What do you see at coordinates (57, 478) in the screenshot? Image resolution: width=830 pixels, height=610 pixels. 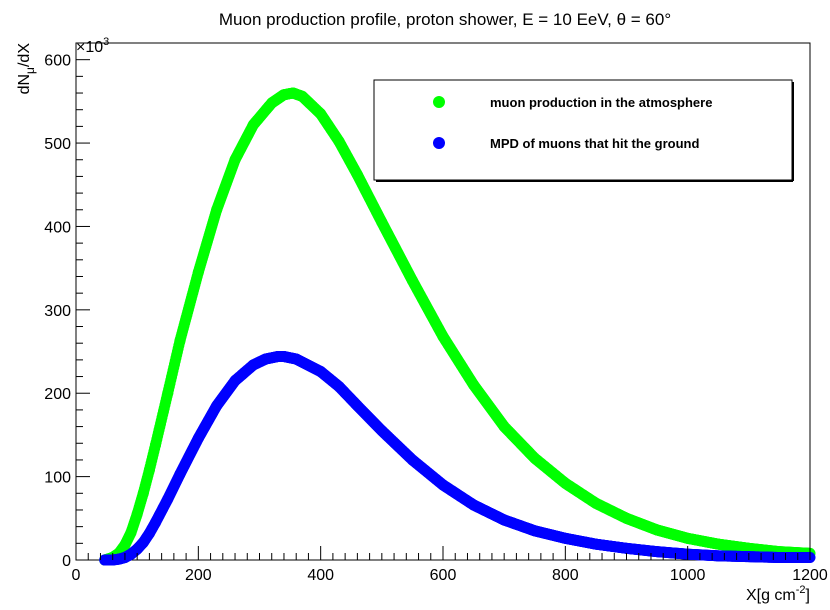 I see `y-tick-label: 100` at bounding box center [57, 478].